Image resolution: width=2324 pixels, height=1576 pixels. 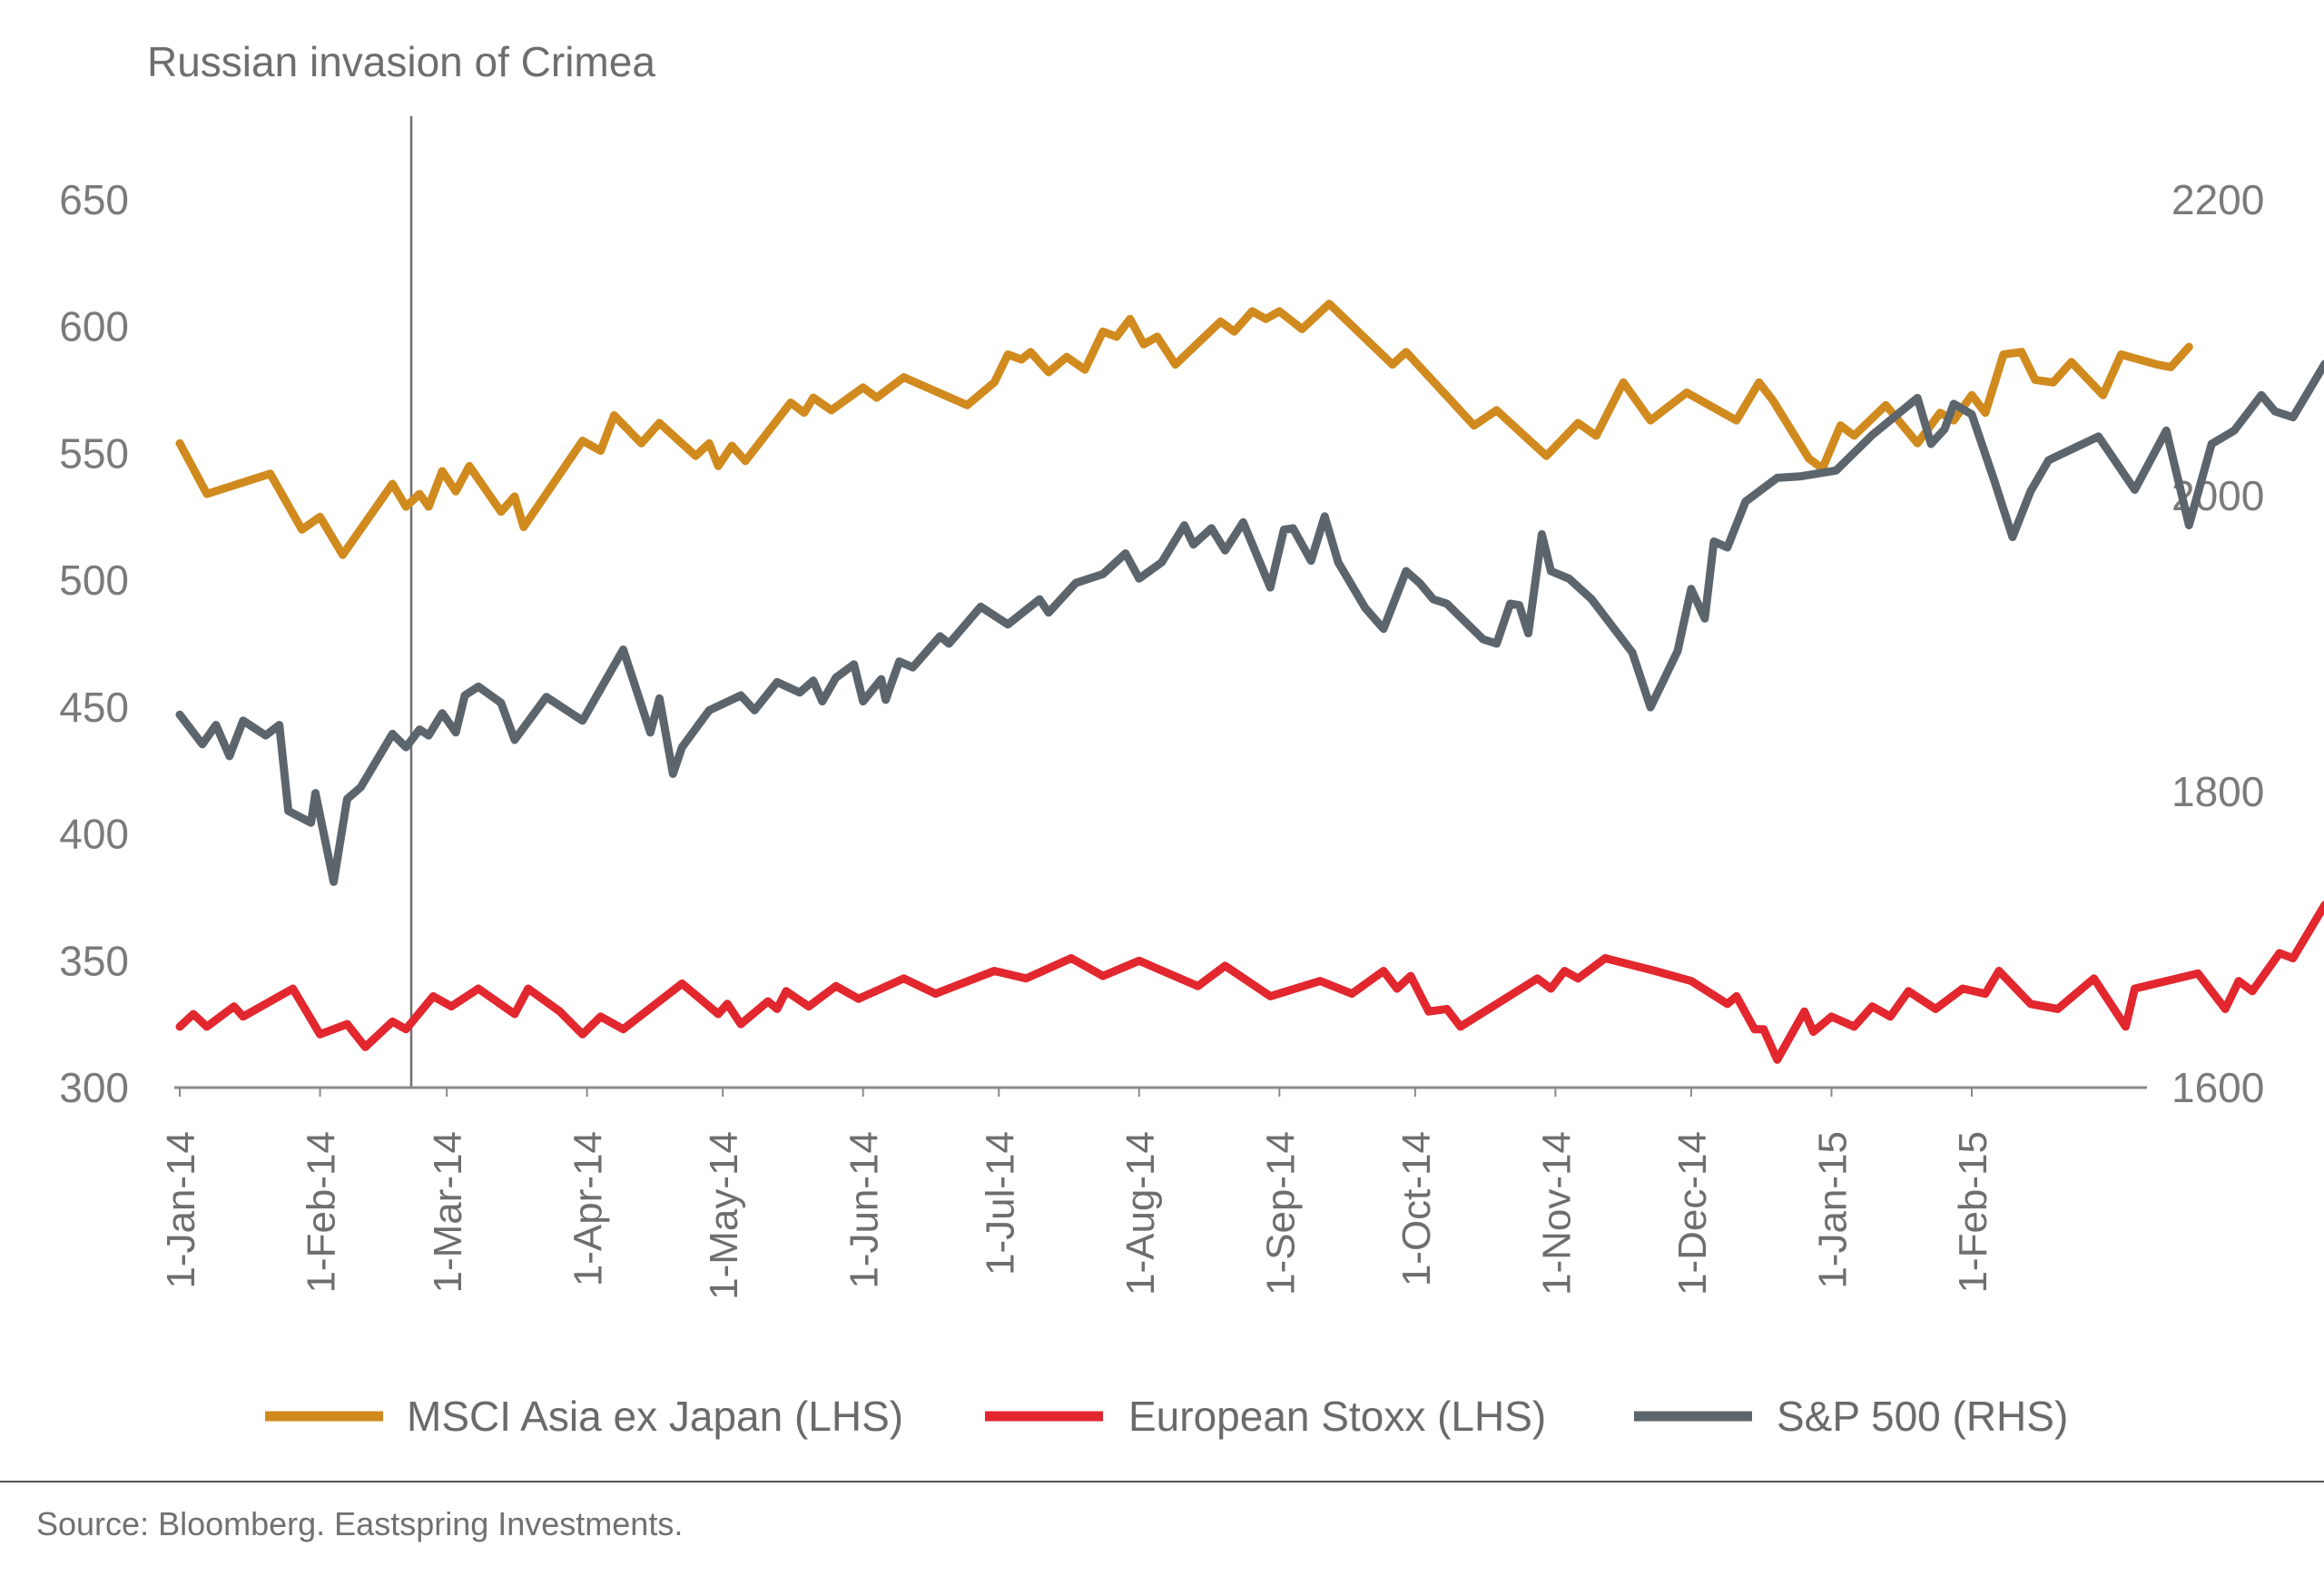 I want to click on x-tick-label: 1-Oct-14, so click(x=1416, y=1208).